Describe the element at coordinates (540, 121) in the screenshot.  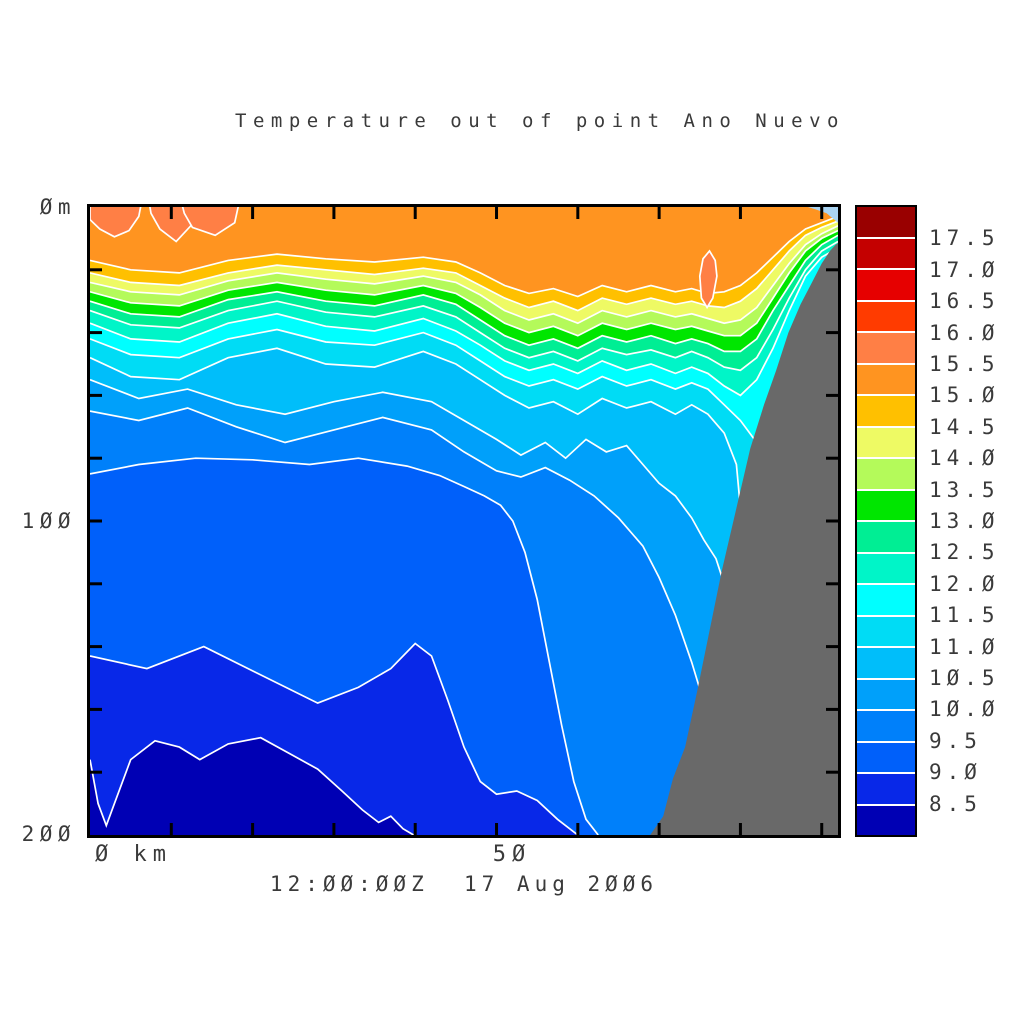
I see `page-title: Temperature out of point Ano Nuevo` at that location.